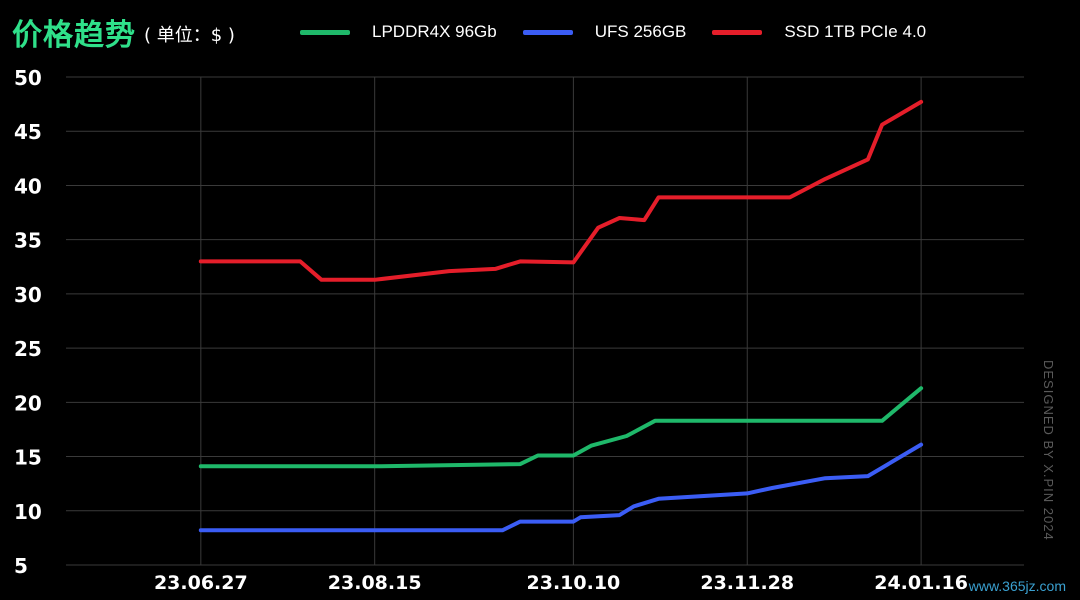  I want to click on legend-item-lpddr4x: LPDDR4X 96Gb, so click(398, 32).